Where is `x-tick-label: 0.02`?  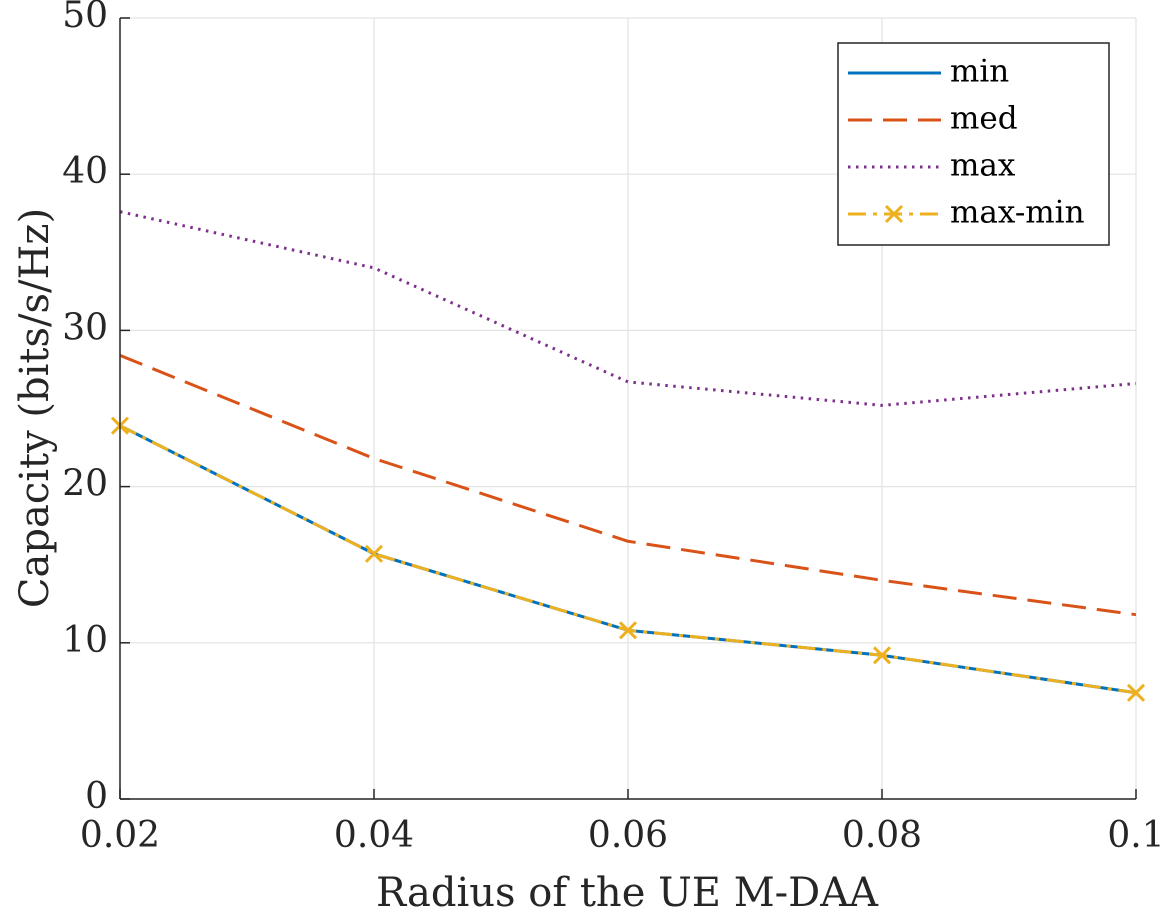 x-tick-label: 0.02 is located at coordinates (120, 835).